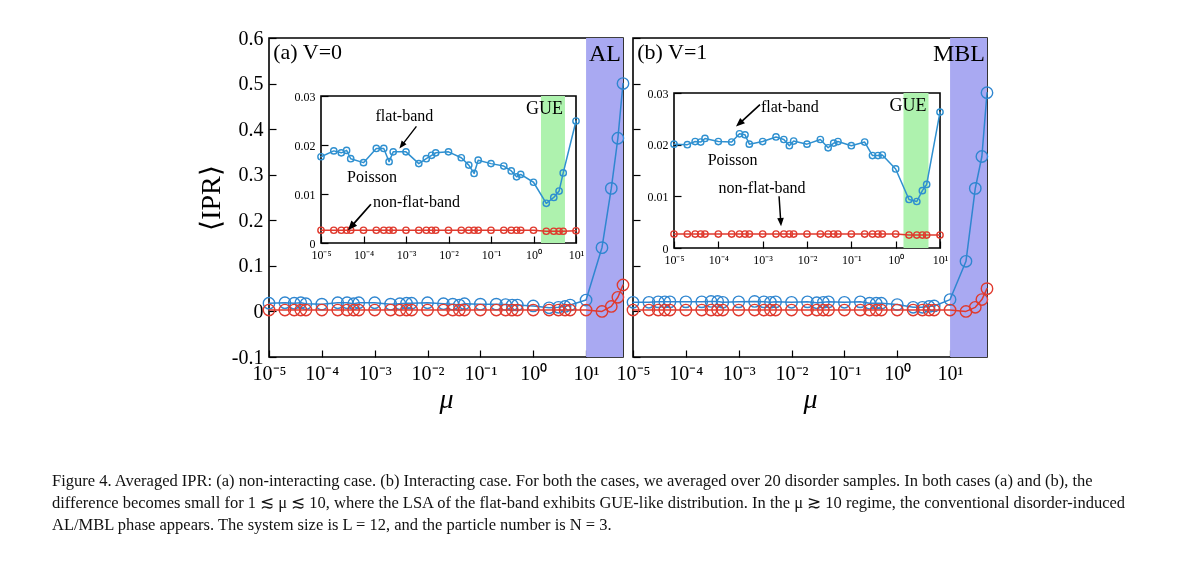 Image resolution: width=1177 pixels, height=573 pixels. What do you see at coordinates (251, 128) in the screenshot?
I see `y-tick-label: 0.4` at bounding box center [251, 128].